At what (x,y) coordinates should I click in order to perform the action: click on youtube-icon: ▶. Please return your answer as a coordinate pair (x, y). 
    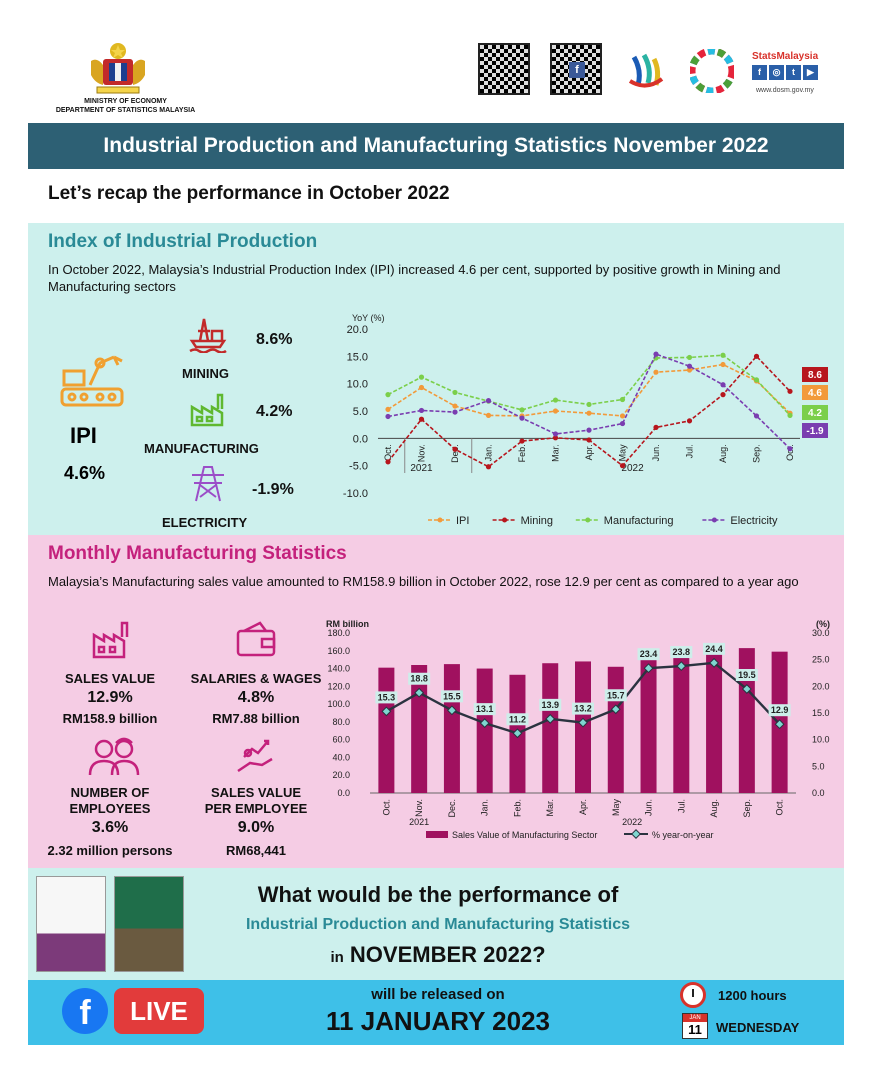
    Looking at the image, I should click on (810, 72).